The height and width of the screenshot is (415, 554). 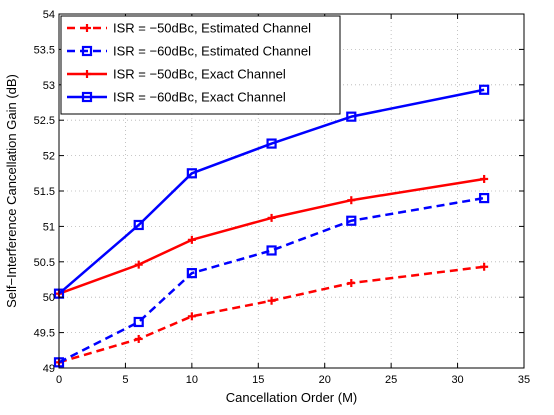 What do you see at coordinates (212, 28) in the screenshot?
I see `legend-label: ISR = −50dBc, Estimated Channel` at bounding box center [212, 28].